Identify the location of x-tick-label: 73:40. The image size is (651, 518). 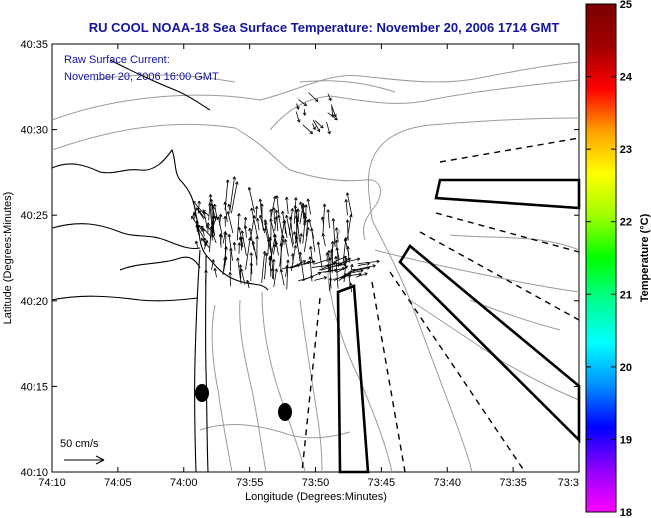
(447, 483).